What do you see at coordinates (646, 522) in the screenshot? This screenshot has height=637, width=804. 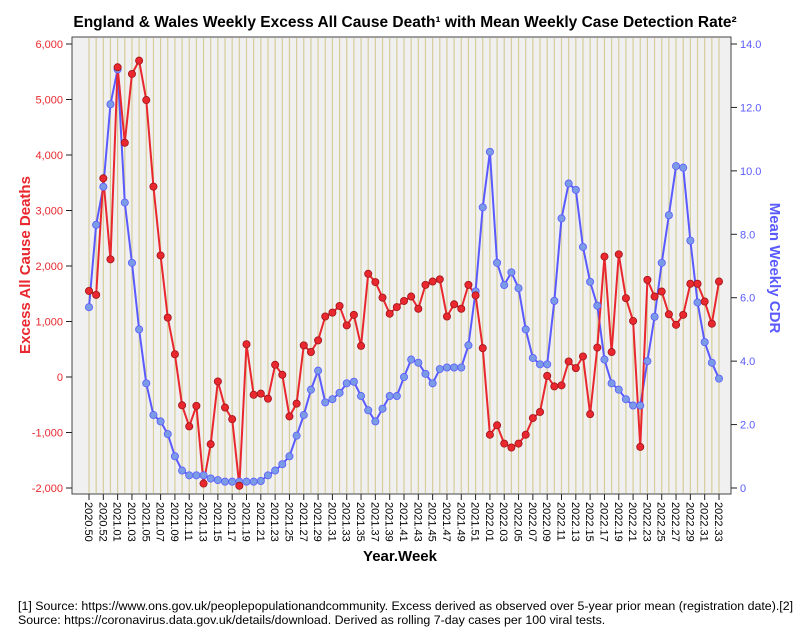 I see `x-tick-label: 2022.23` at bounding box center [646, 522].